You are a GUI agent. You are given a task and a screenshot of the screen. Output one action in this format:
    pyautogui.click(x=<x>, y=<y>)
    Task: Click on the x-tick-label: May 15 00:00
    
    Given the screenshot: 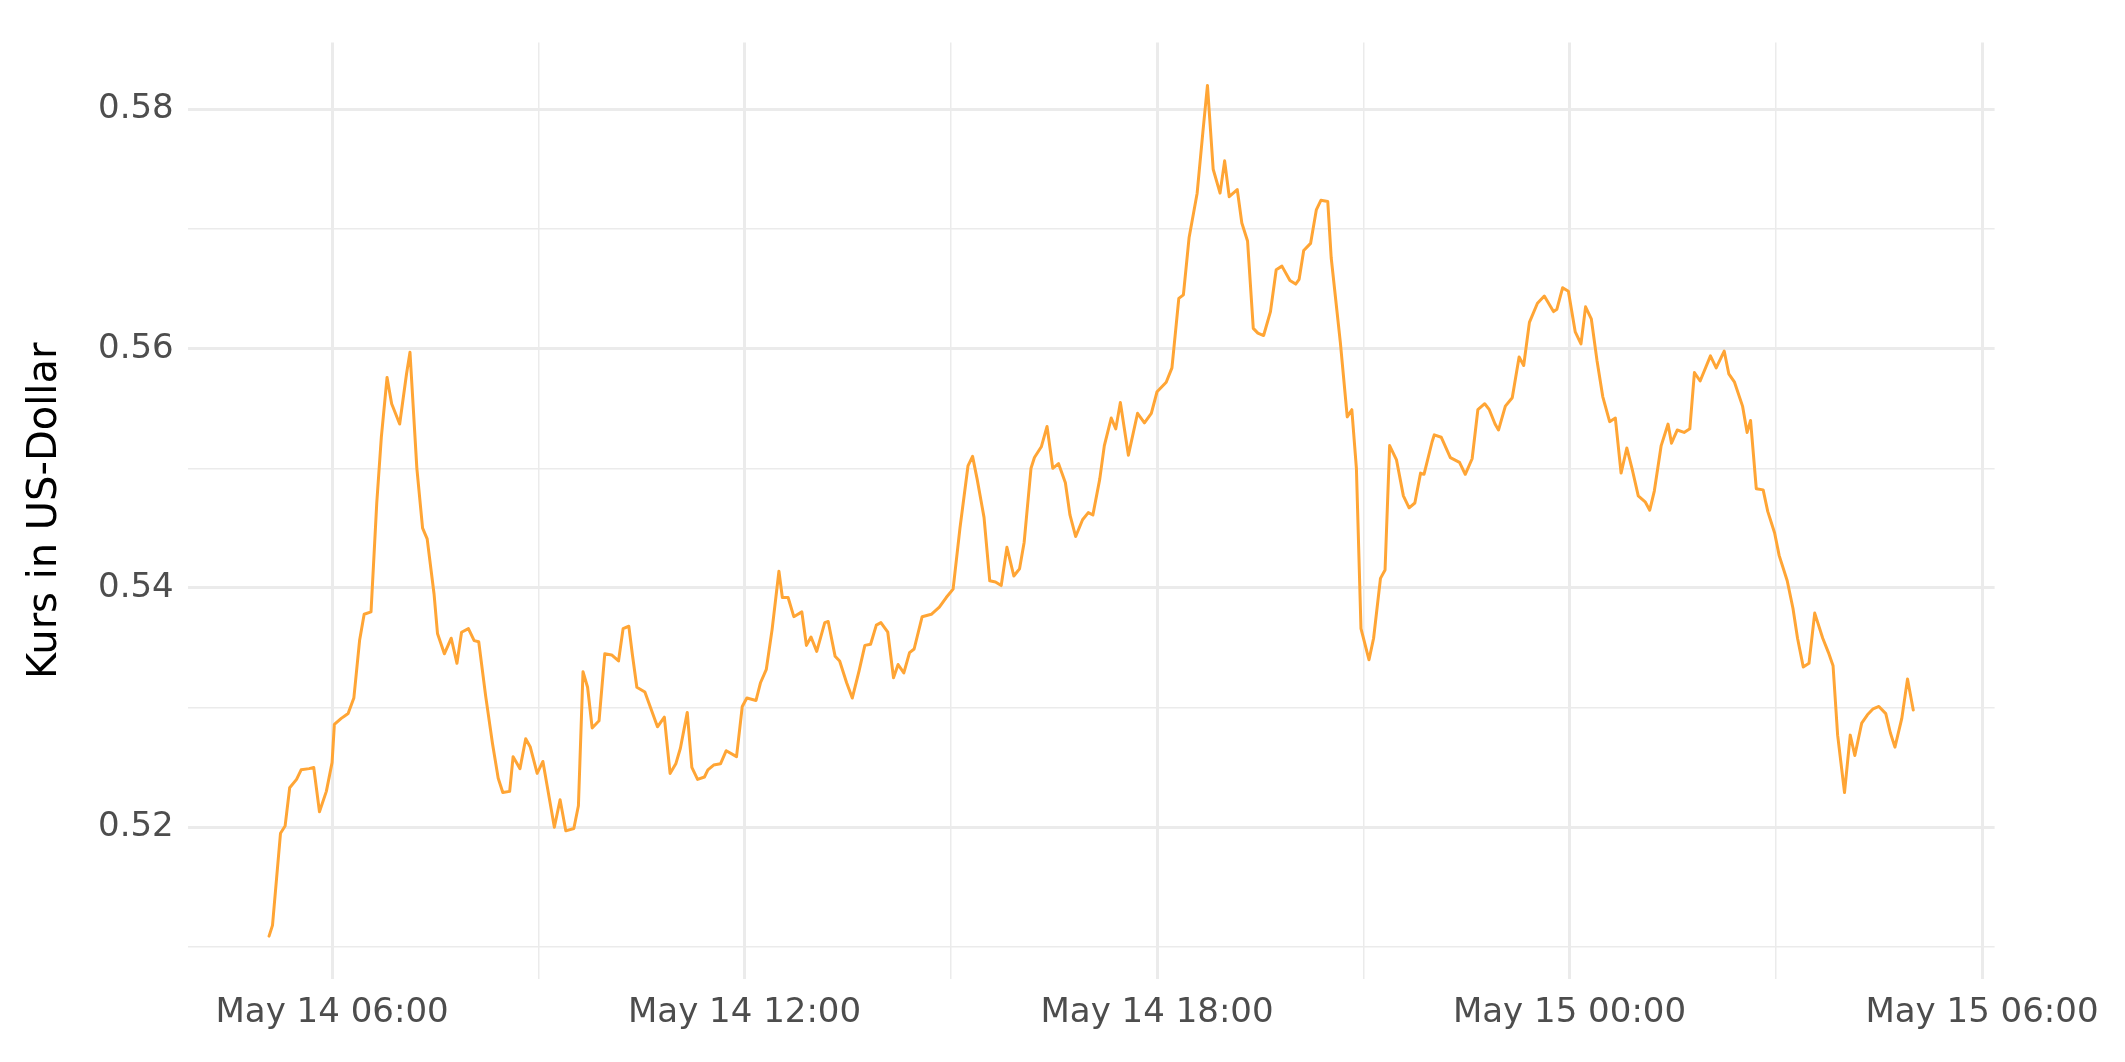 What is the action you would take?
    pyautogui.click(x=1569, y=1010)
    